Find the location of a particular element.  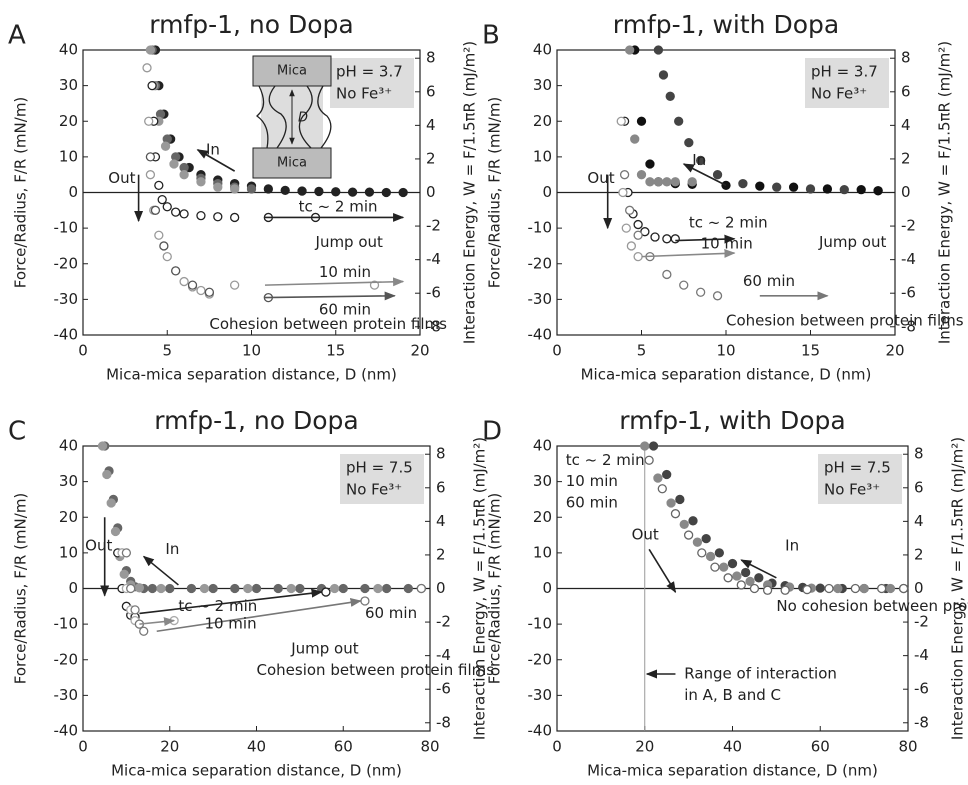

annotation: Range of interaction is located at coordinates (760, 674).